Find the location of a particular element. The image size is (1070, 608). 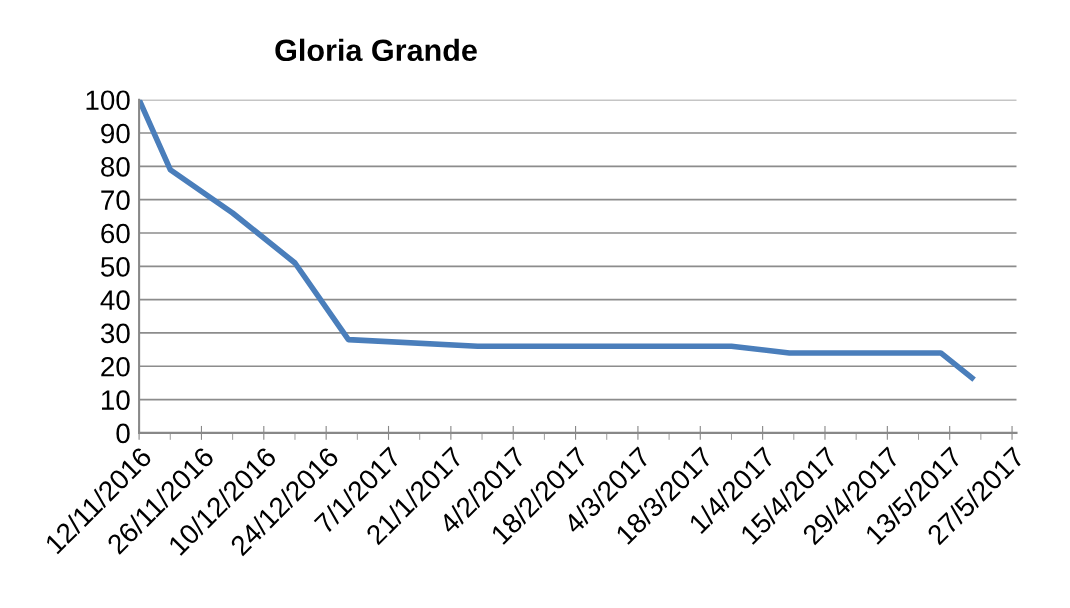

chart-title: Gloria Grande is located at coordinates (376, 50).